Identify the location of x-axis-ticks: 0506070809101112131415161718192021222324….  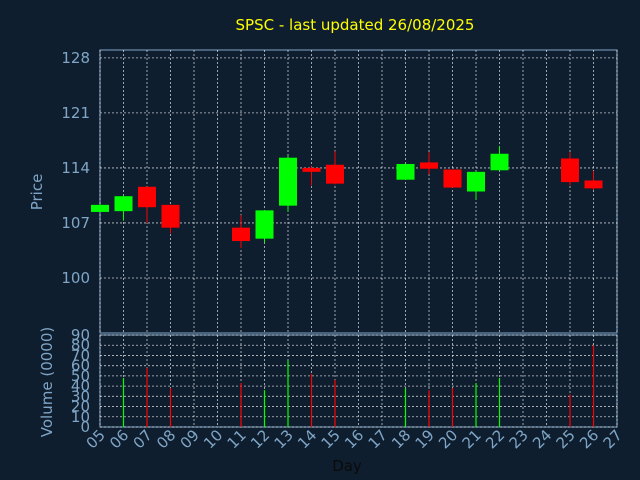
(354, 439).